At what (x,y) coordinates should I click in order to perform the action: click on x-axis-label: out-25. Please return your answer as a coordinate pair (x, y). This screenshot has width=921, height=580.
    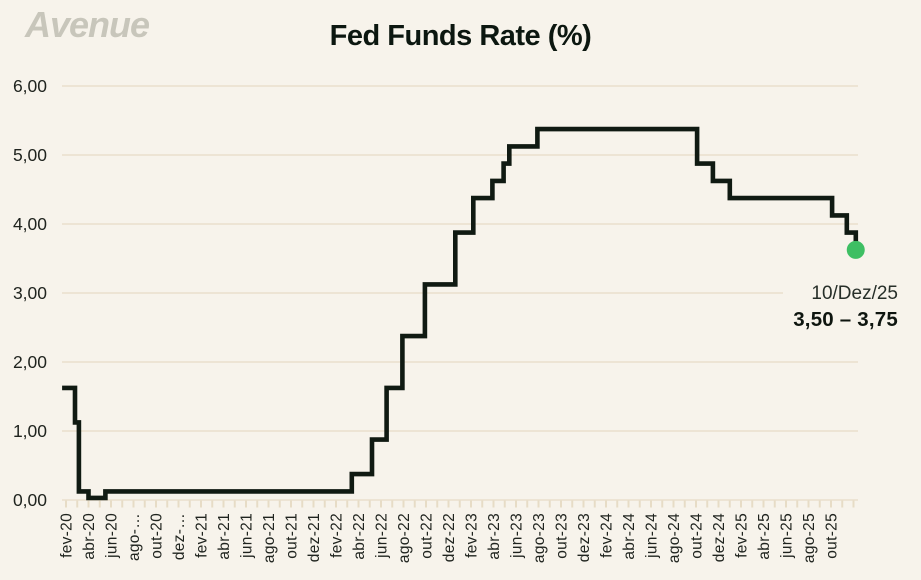
    Looking at the image, I should click on (832, 536).